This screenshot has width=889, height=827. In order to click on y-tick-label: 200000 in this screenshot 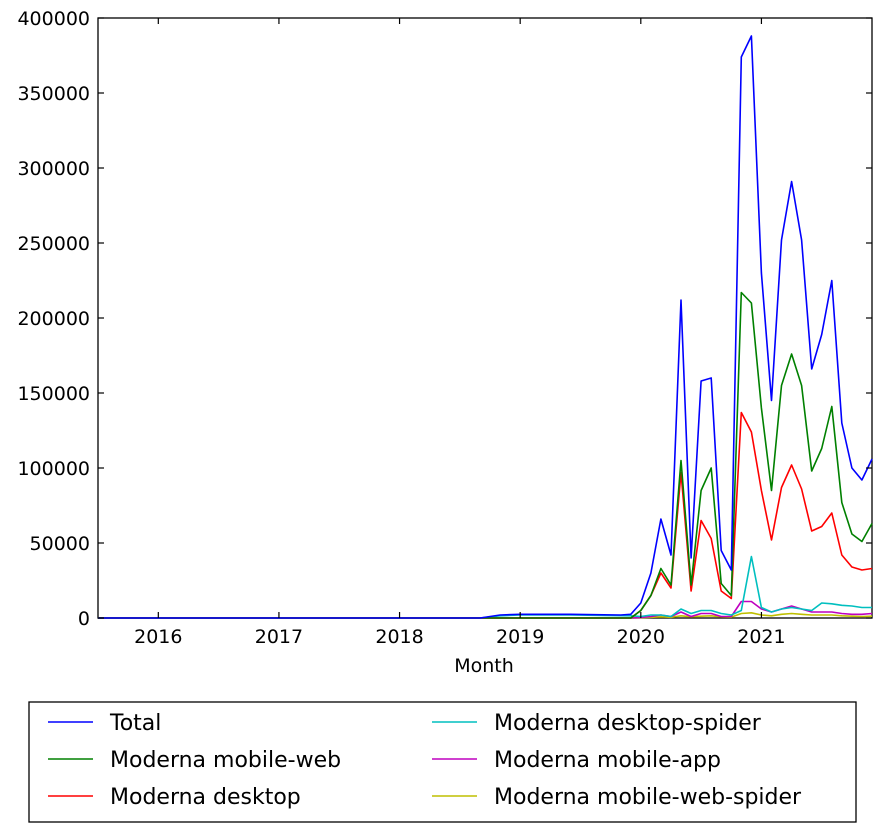, I will do `click(53, 319)`.